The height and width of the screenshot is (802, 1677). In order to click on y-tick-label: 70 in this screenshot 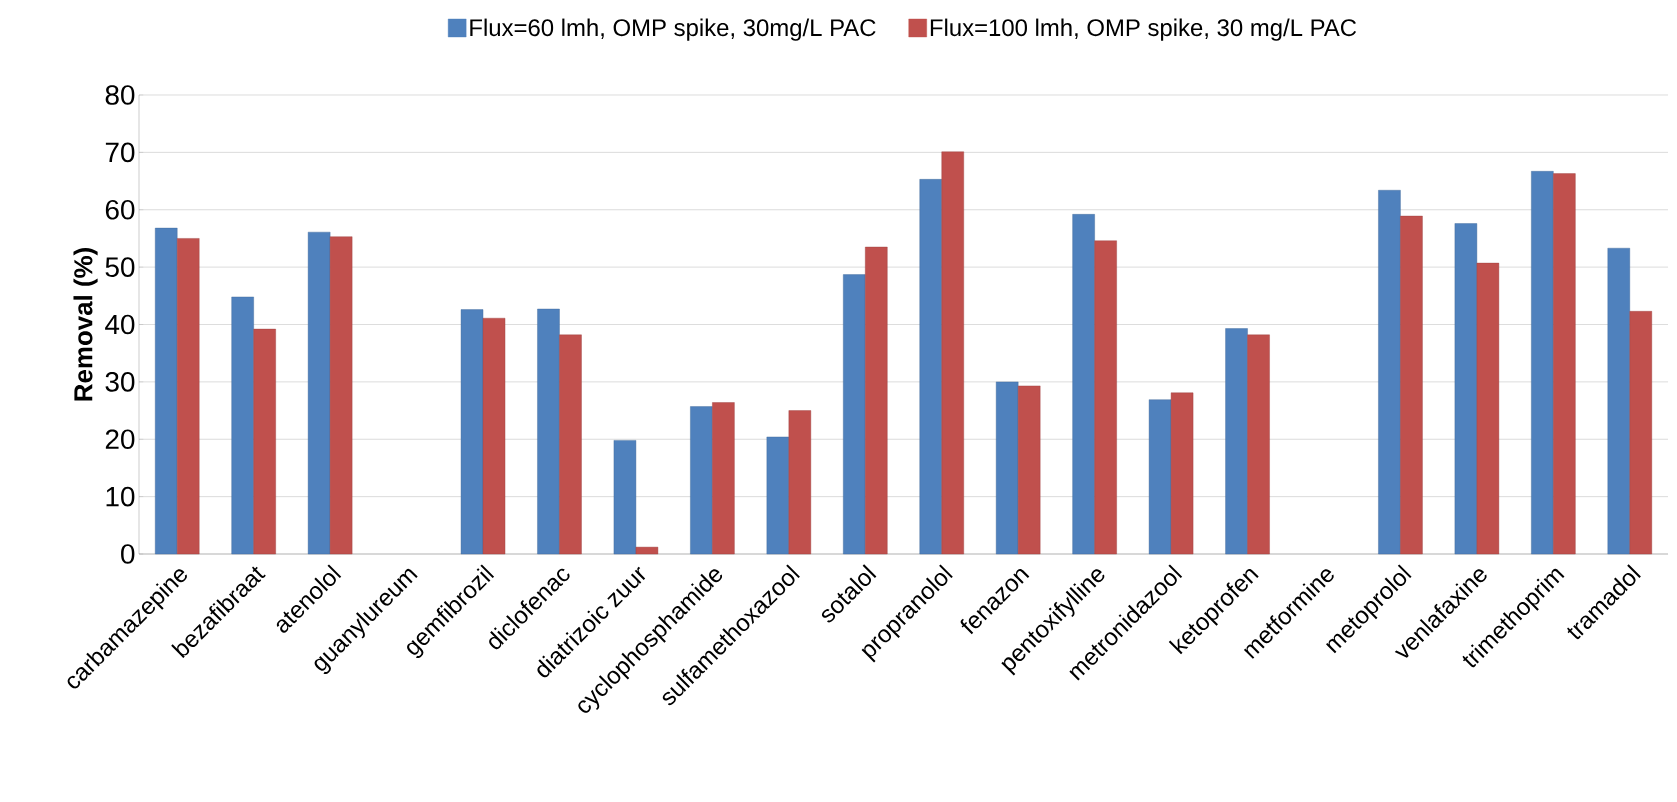, I will do `click(120, 152)`.